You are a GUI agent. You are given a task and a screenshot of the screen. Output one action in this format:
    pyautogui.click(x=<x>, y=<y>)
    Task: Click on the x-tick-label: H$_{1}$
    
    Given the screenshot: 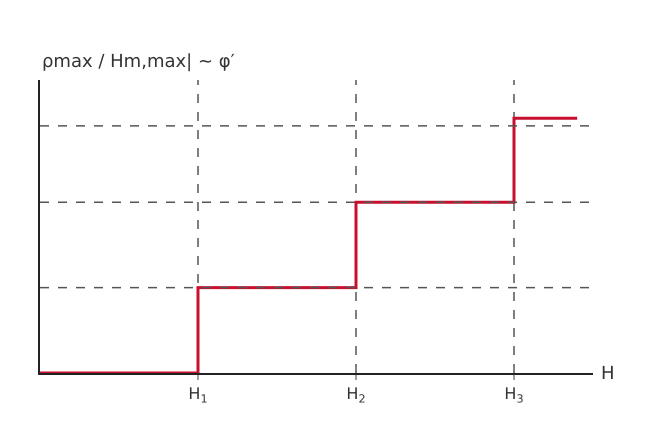 What is the action you would take?
    pyautogui.click(x=198, y=395)
    